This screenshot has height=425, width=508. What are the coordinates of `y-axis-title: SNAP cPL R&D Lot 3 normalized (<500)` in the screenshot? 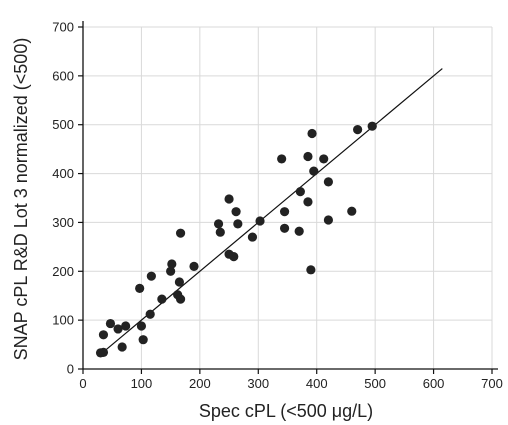 It's located at (21, 199).